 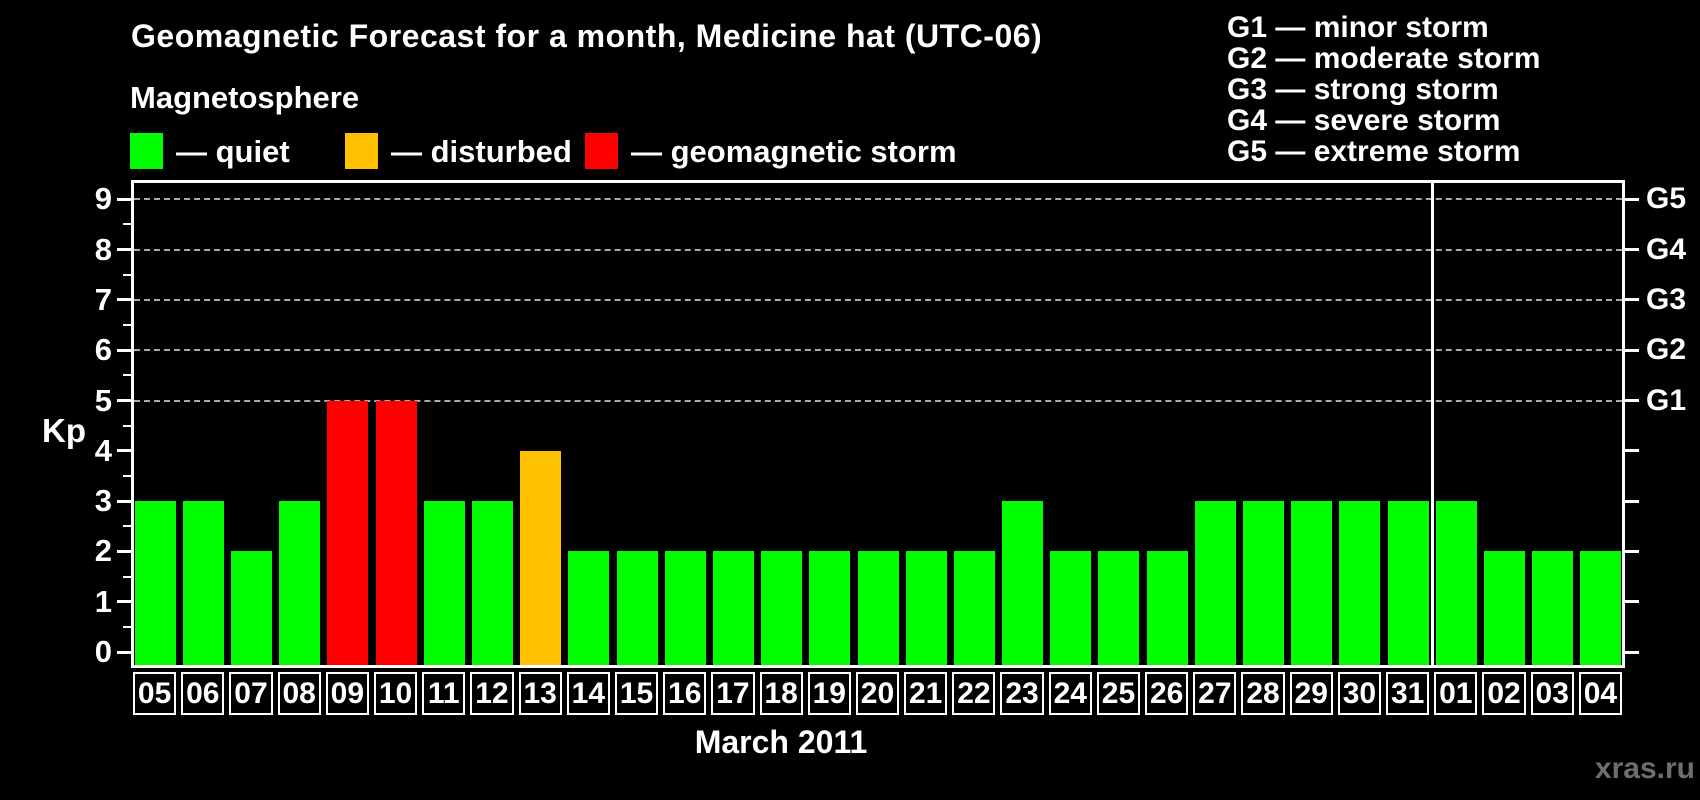 What do you see at coordinates (636, 693) in the screenshot?
I see `x-tick-label: 15` at bounding box center [636, 693].